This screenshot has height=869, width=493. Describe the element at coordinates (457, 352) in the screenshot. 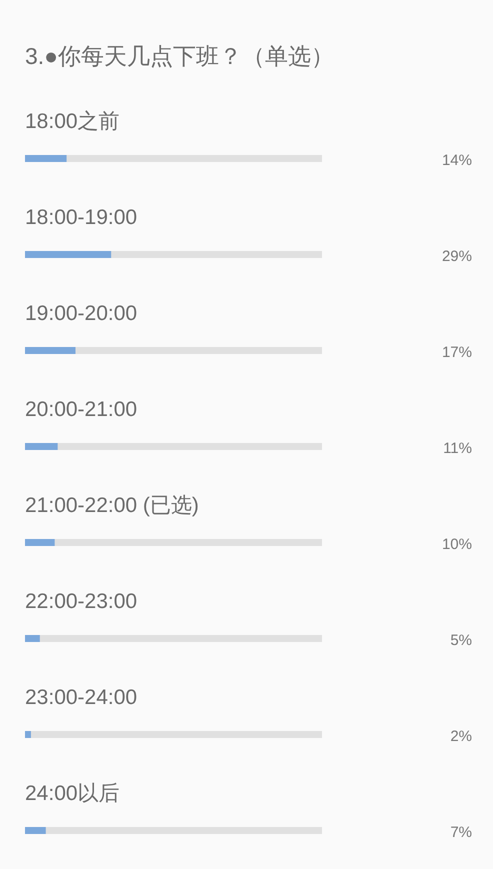

I see `data-label: 17%` at that location.